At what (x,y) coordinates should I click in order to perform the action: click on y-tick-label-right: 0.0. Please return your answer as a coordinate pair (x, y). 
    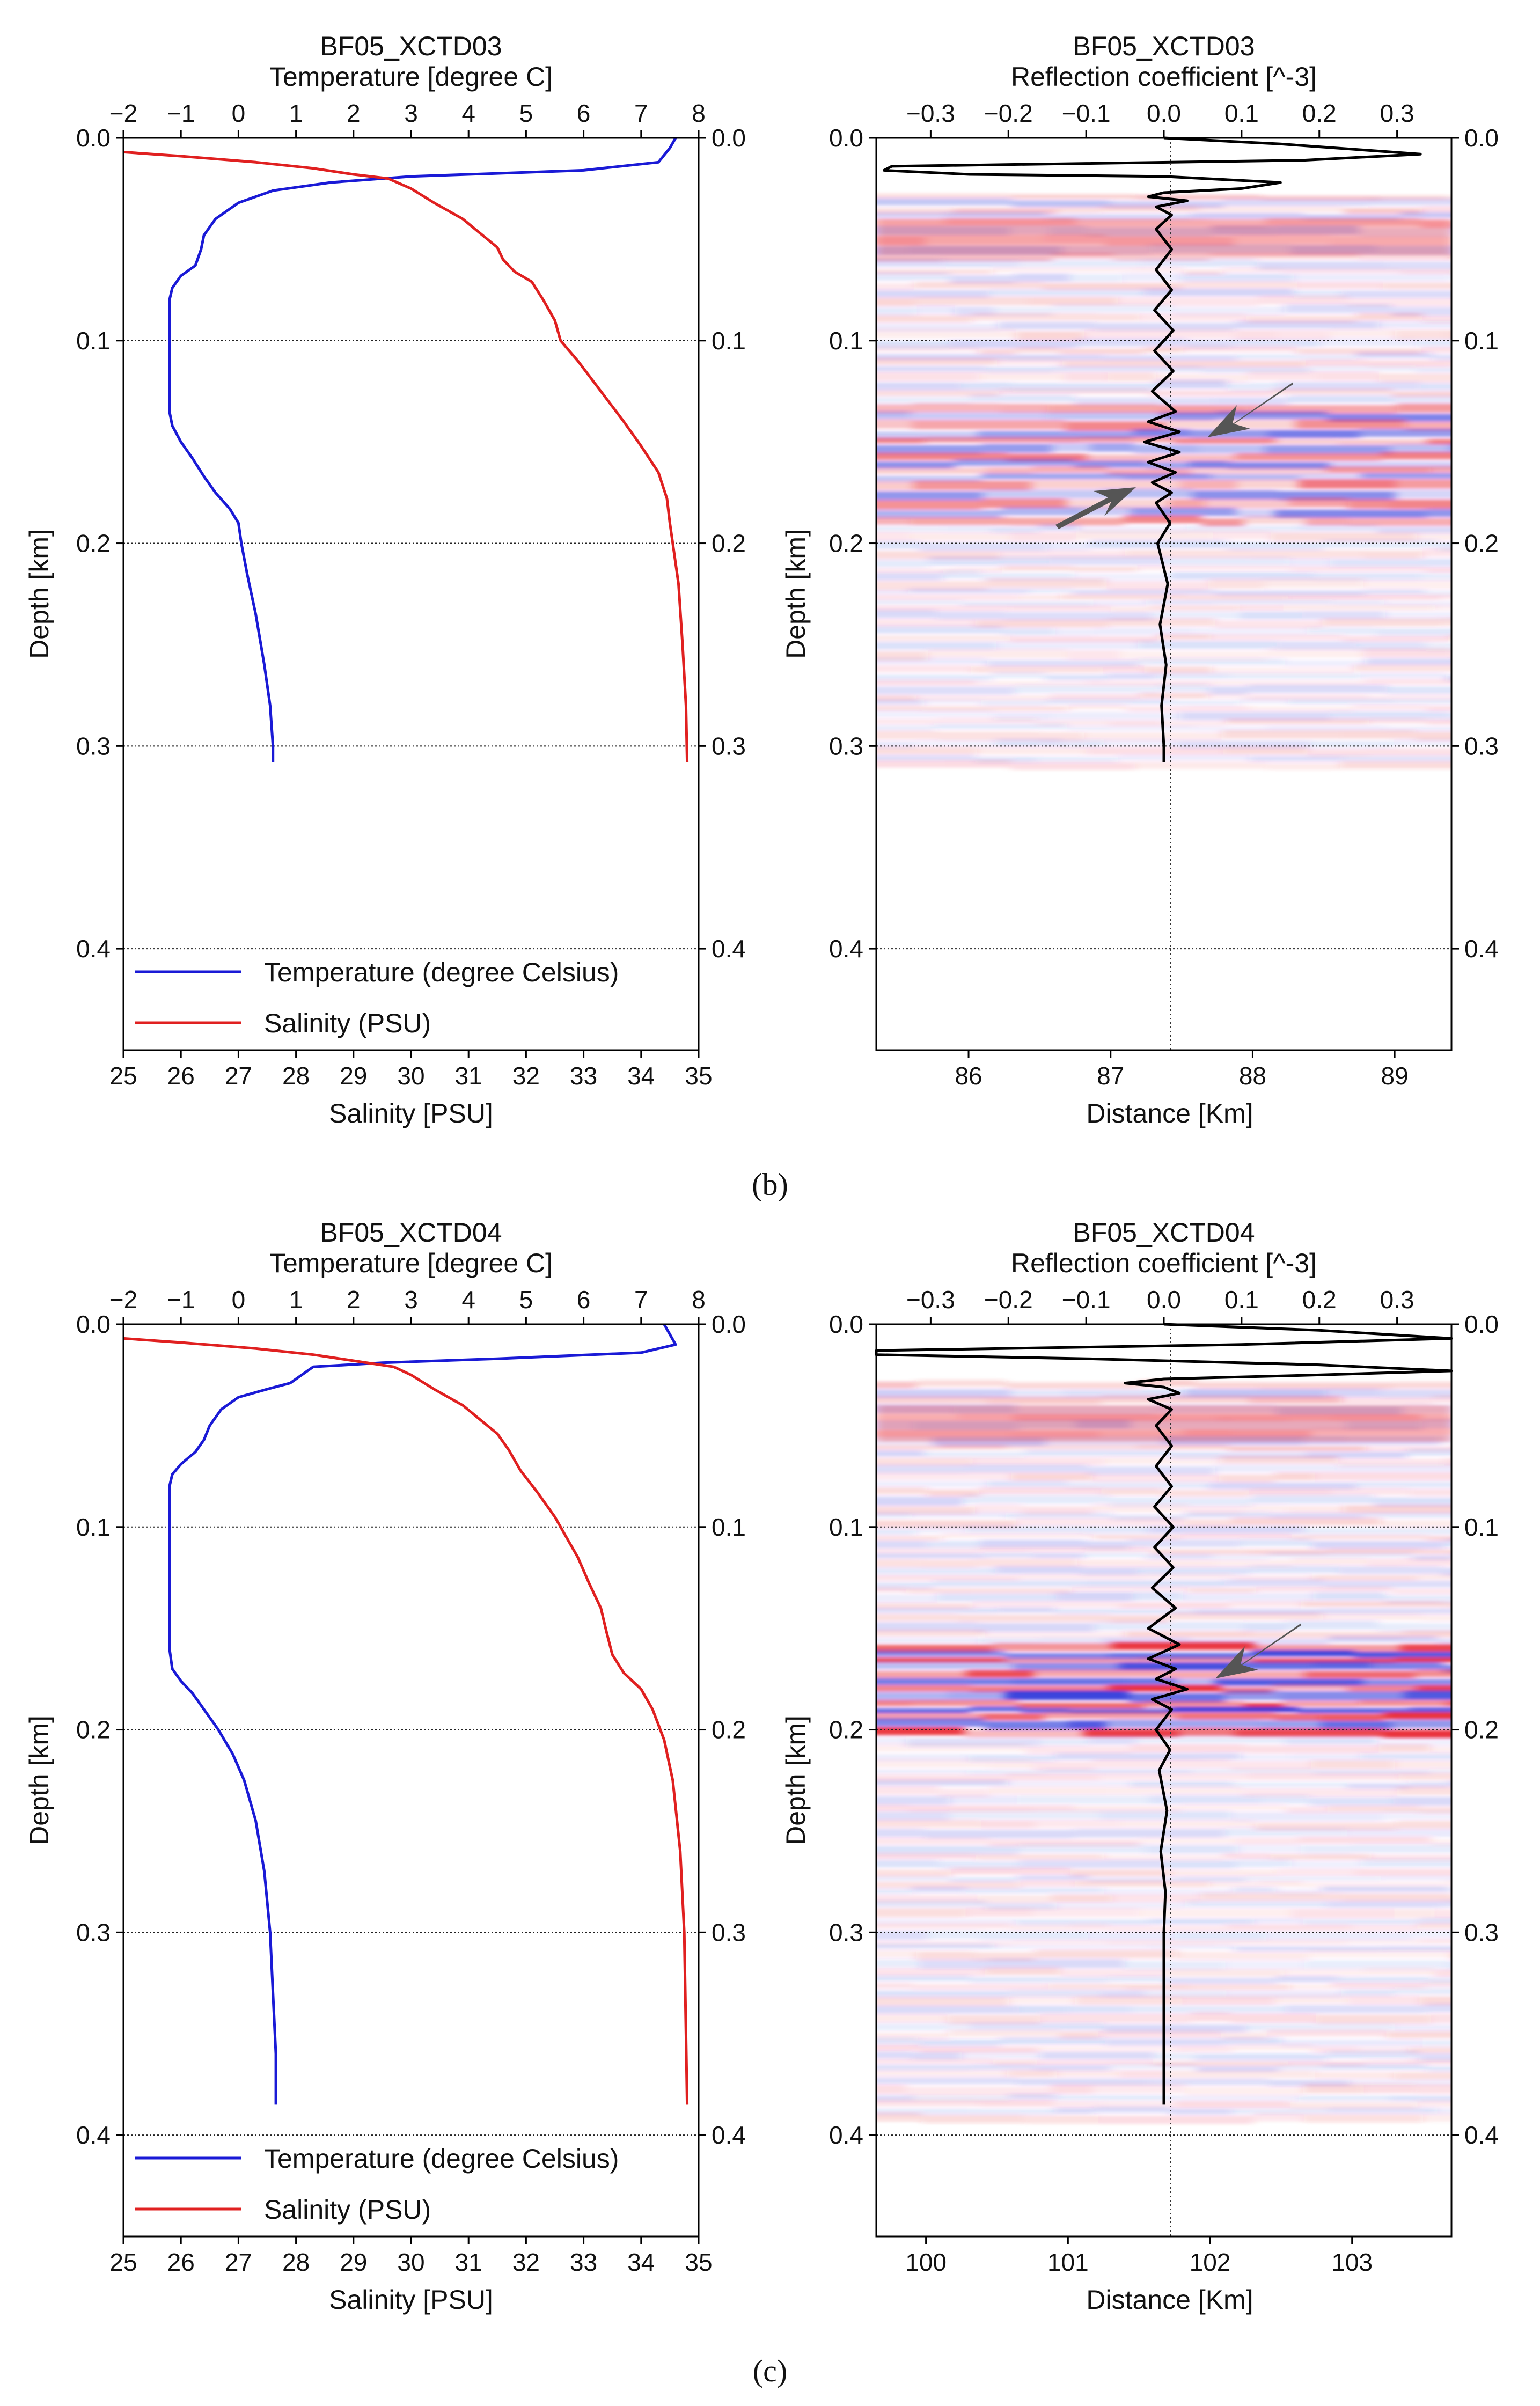
    Looking at the image, I should click on (729, 138).